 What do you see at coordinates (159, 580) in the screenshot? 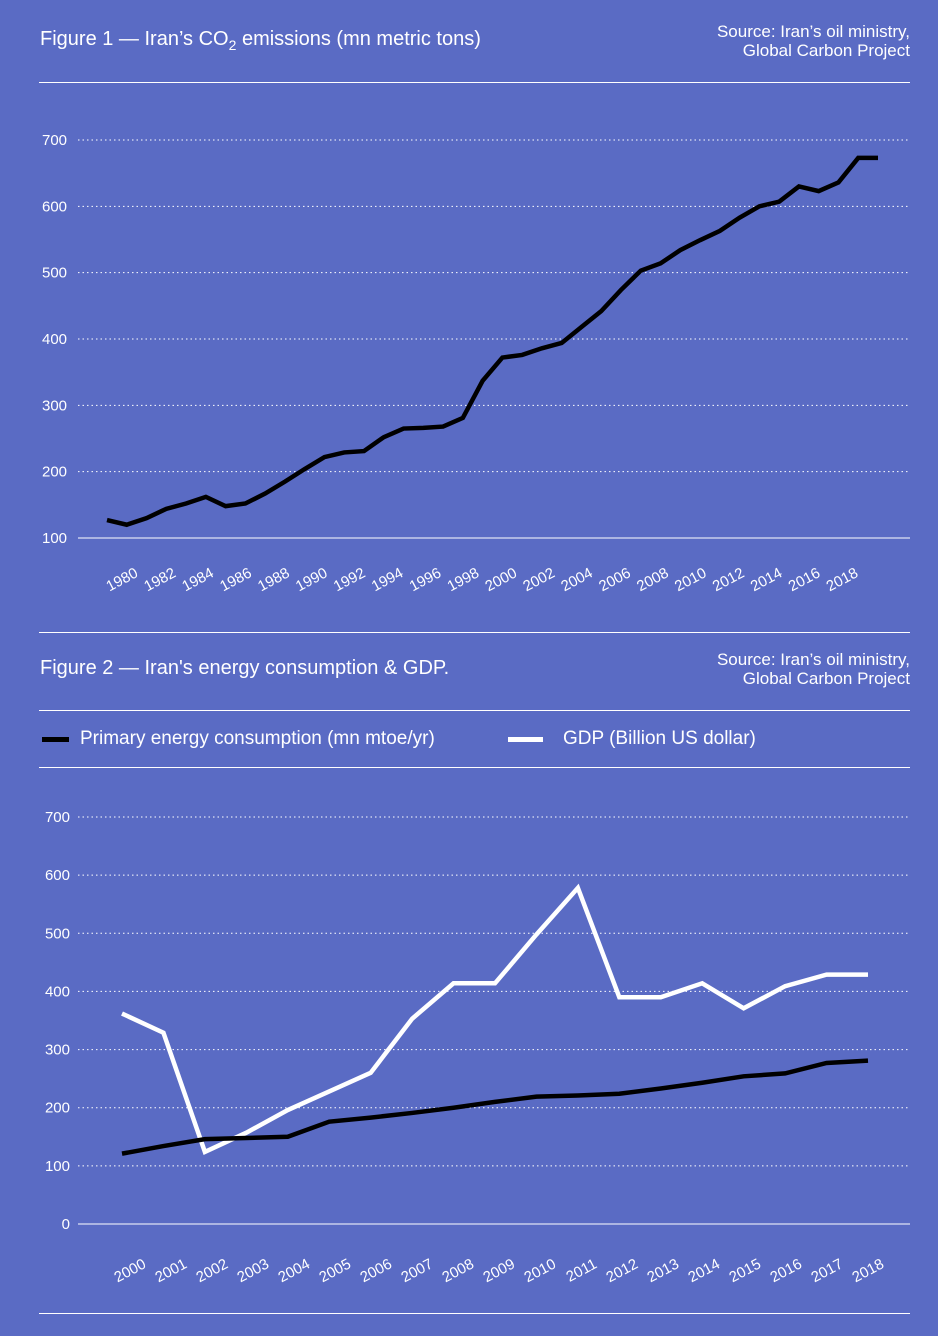
I see `x-tick-label: 1982` at bounding box center [159, 580].